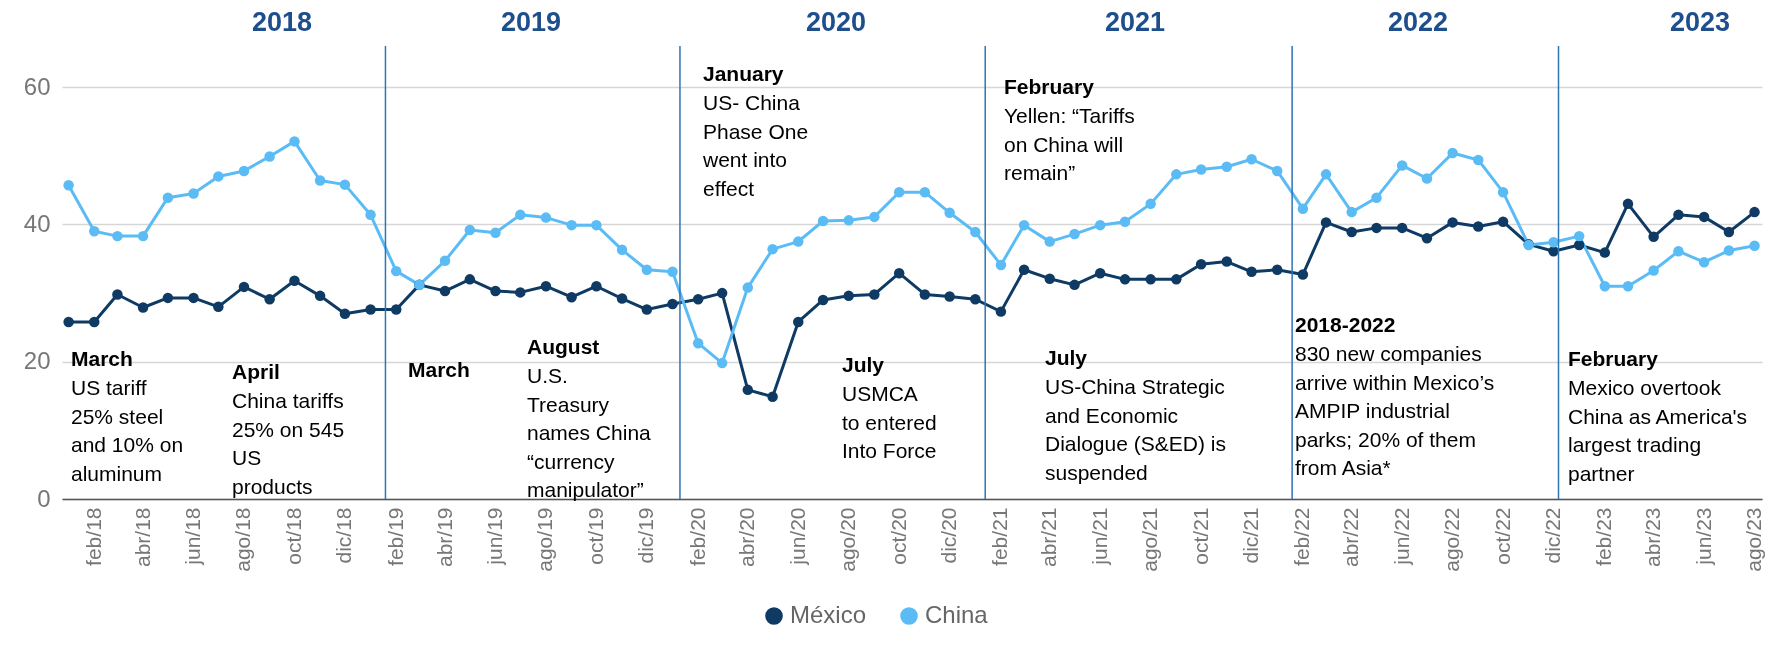 This screenshot has width=1771, height=646. Describe the element at coordinates (37, 361) in the screenshot. I see `y-tick-label: 20` at that location.